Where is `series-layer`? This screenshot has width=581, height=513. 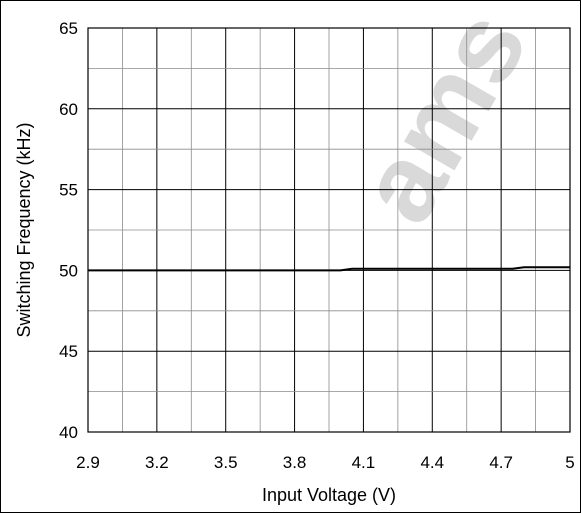 series-layer is located at coordinates (329, 269).